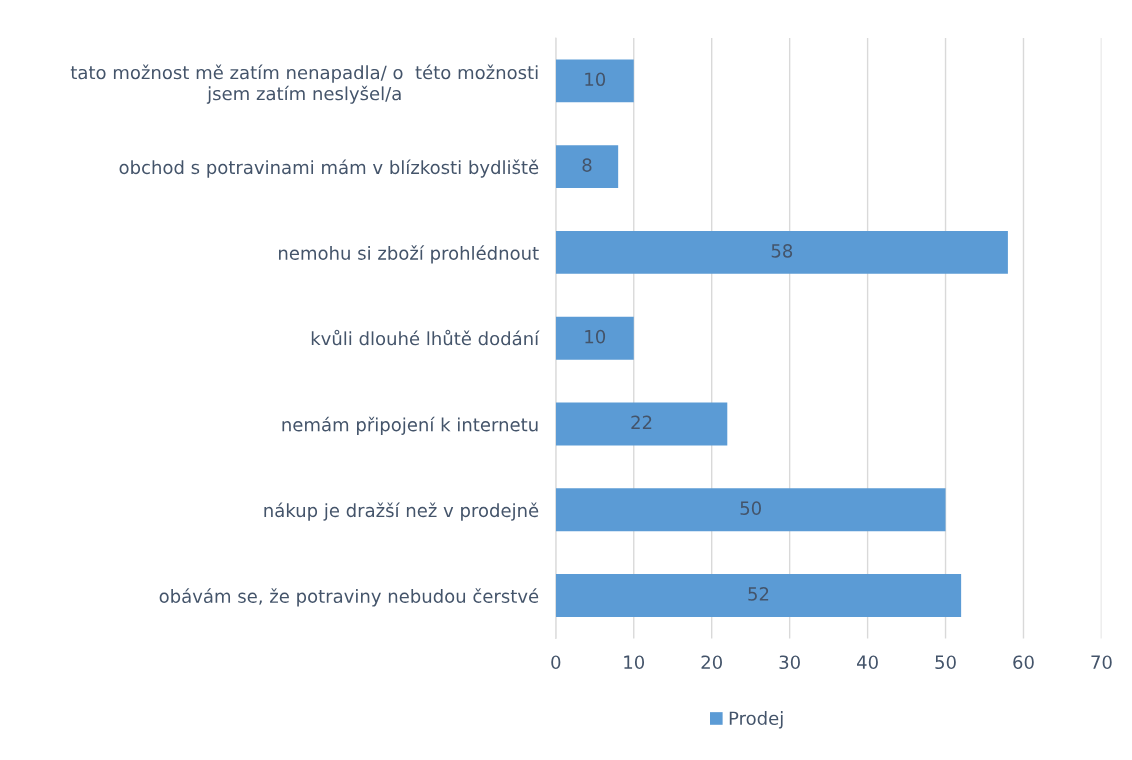 This screenshot has height=760, width=1132. Describe the element at coordinates (401, 511) in the screenshot. I see `y-tick-label: nákup je dražší než v prodejně` at that location.